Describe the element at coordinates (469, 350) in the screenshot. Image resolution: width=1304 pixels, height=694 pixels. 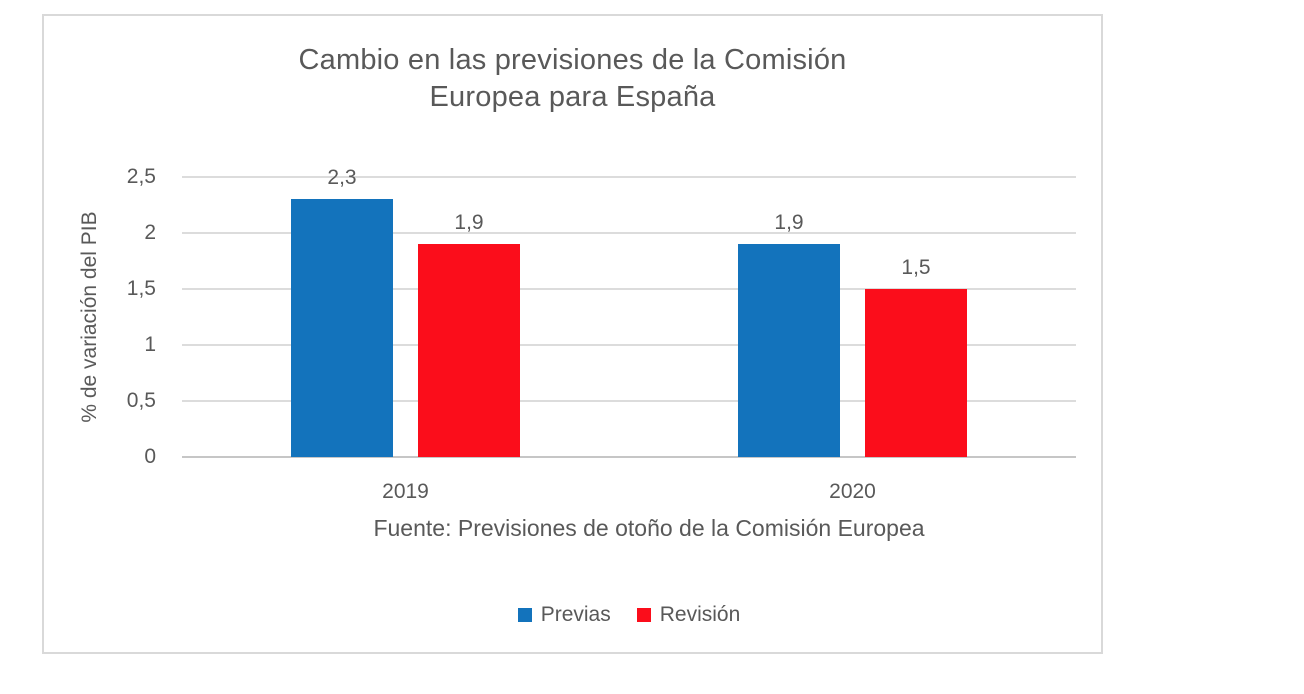
I see `bar-revisión-2019` at that location.